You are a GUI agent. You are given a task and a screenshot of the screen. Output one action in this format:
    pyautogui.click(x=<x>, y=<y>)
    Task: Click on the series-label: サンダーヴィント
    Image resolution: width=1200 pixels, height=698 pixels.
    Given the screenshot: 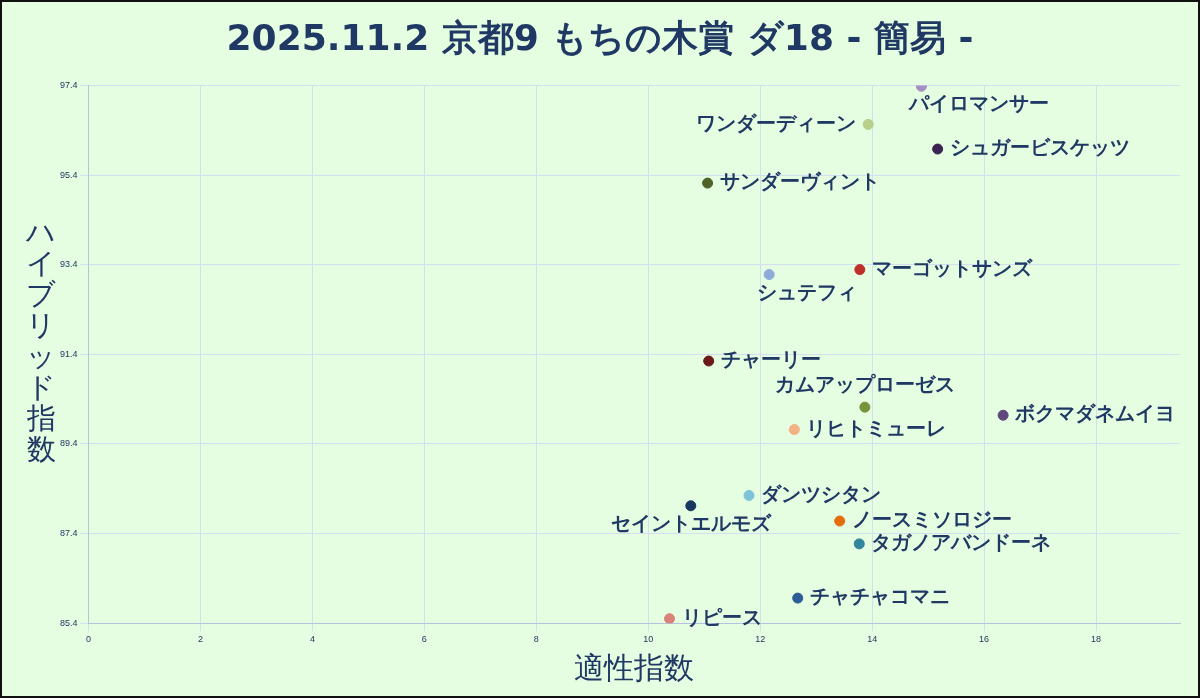 What is the action you would take?
    pyautogui.click(x=799, y=181)
    